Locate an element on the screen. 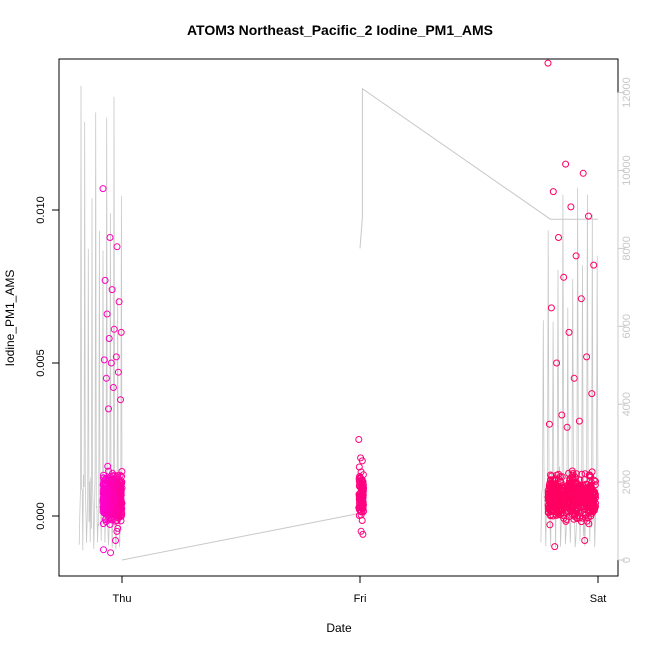 This screenshot has width=650, height=650. y-tick-label: 0.010 is located at coordinates (41, 210).